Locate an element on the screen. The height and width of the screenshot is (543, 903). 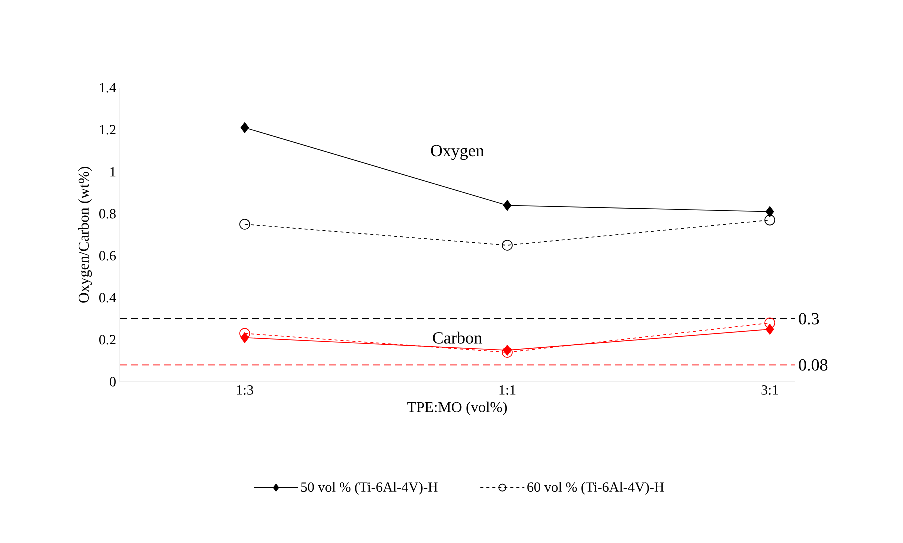
x-tick-label: 1:3 is located at coordinates (245, 390).